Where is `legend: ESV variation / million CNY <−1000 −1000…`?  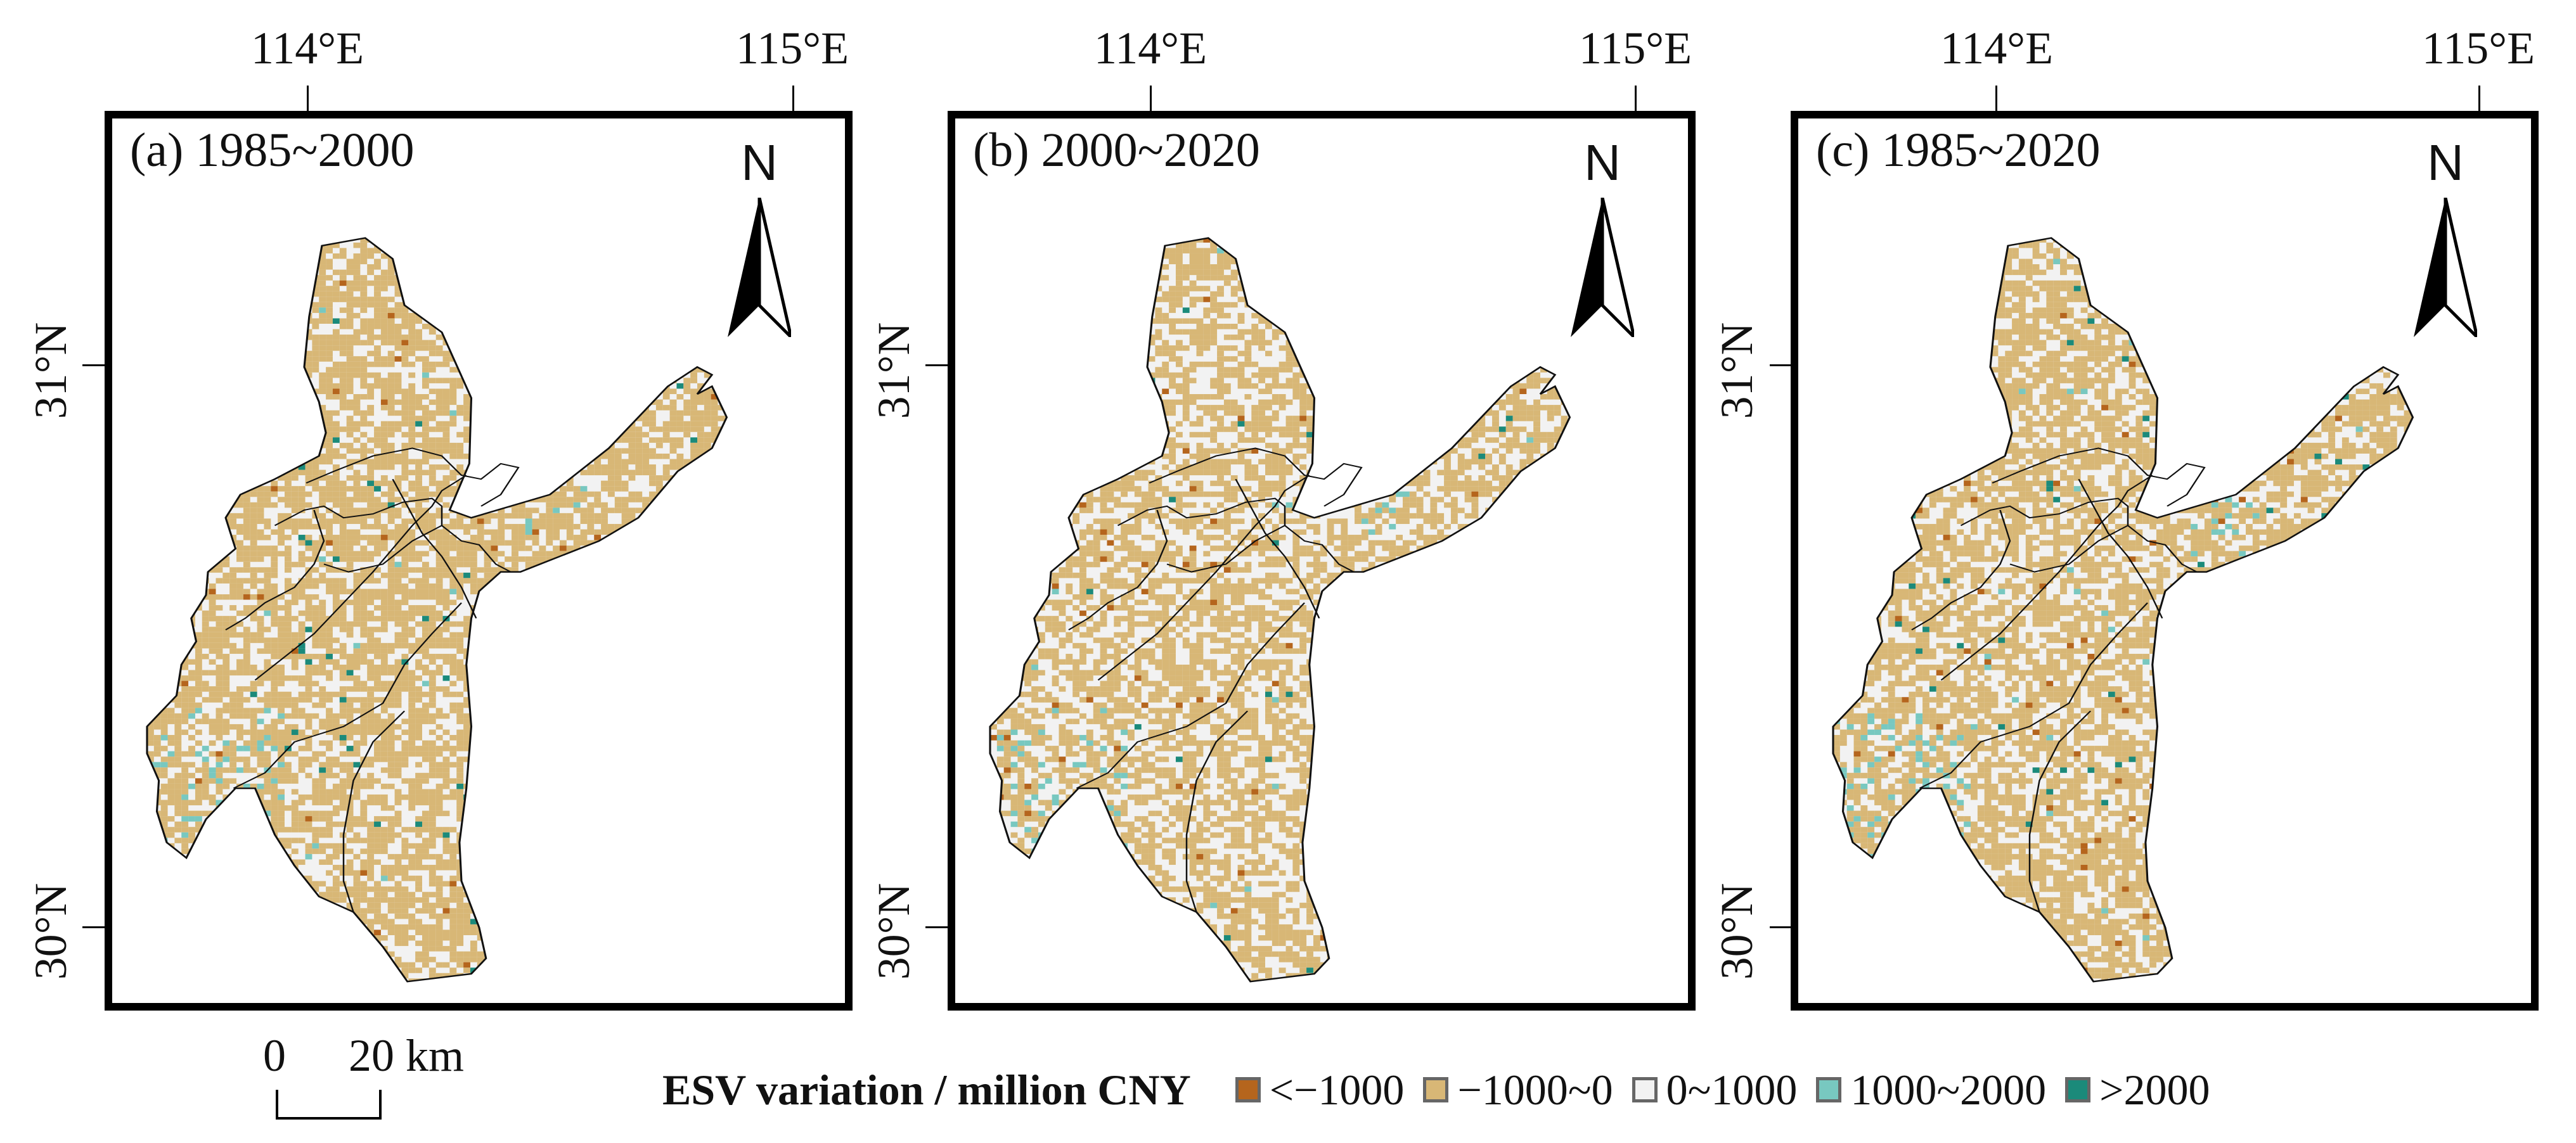 legend: ESV variation / million CNY <−1000 −1000… is located at coordinates (1446, 1089).